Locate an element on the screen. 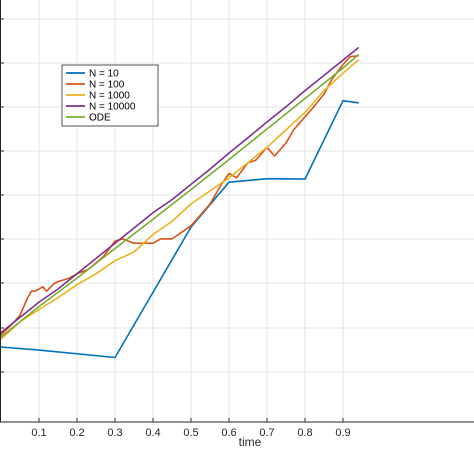 This screenshot has height=474, width=474. x-tick-label: 0.1 is located at coordinates (38, 433).